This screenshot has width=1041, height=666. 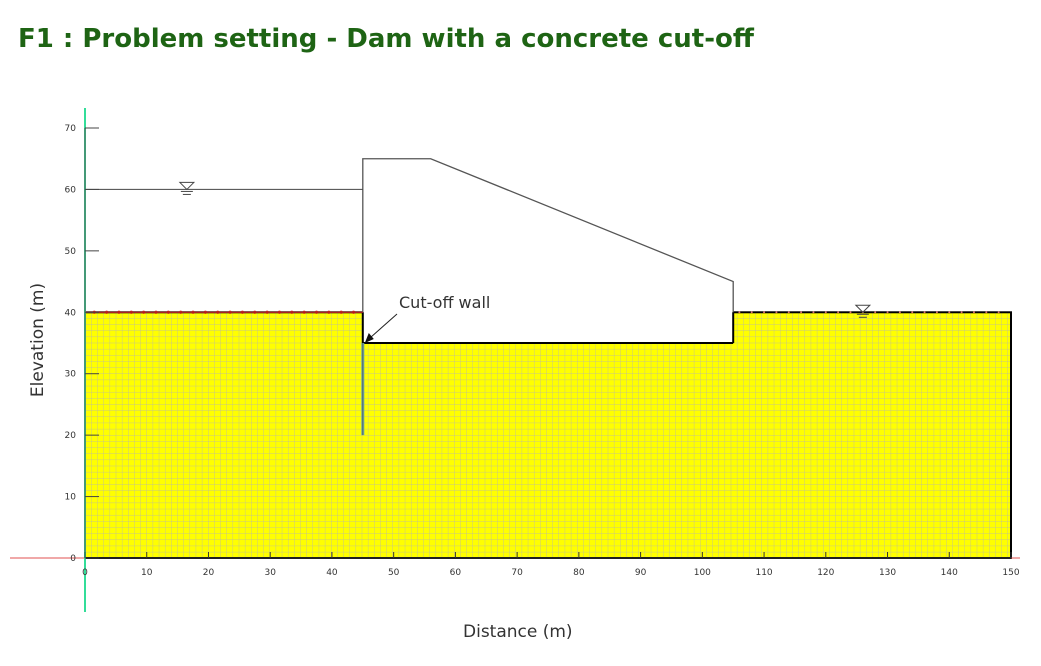 I want to click on x-tick-label: 20, so click(x=209, y=573).